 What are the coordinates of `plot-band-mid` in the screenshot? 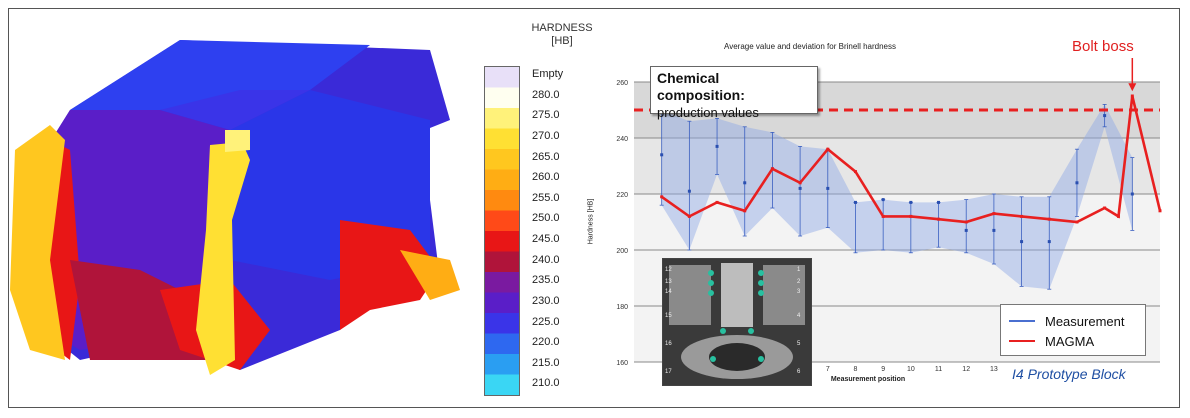 It's located at (897, 166).